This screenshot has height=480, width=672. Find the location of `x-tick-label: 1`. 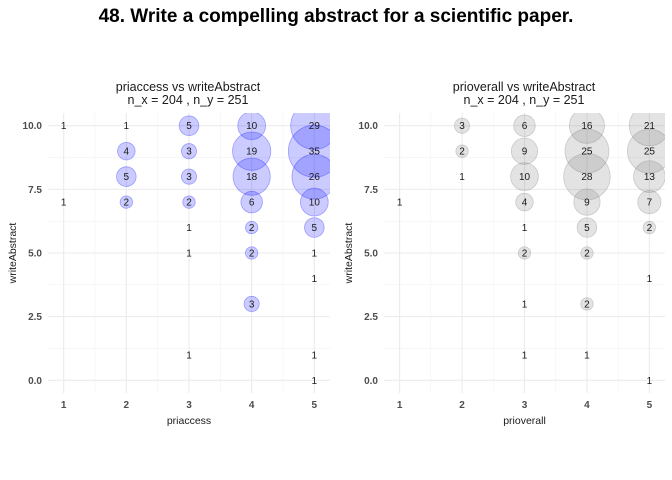

x-tick-label: 1 is located at coordinates (400, 405).